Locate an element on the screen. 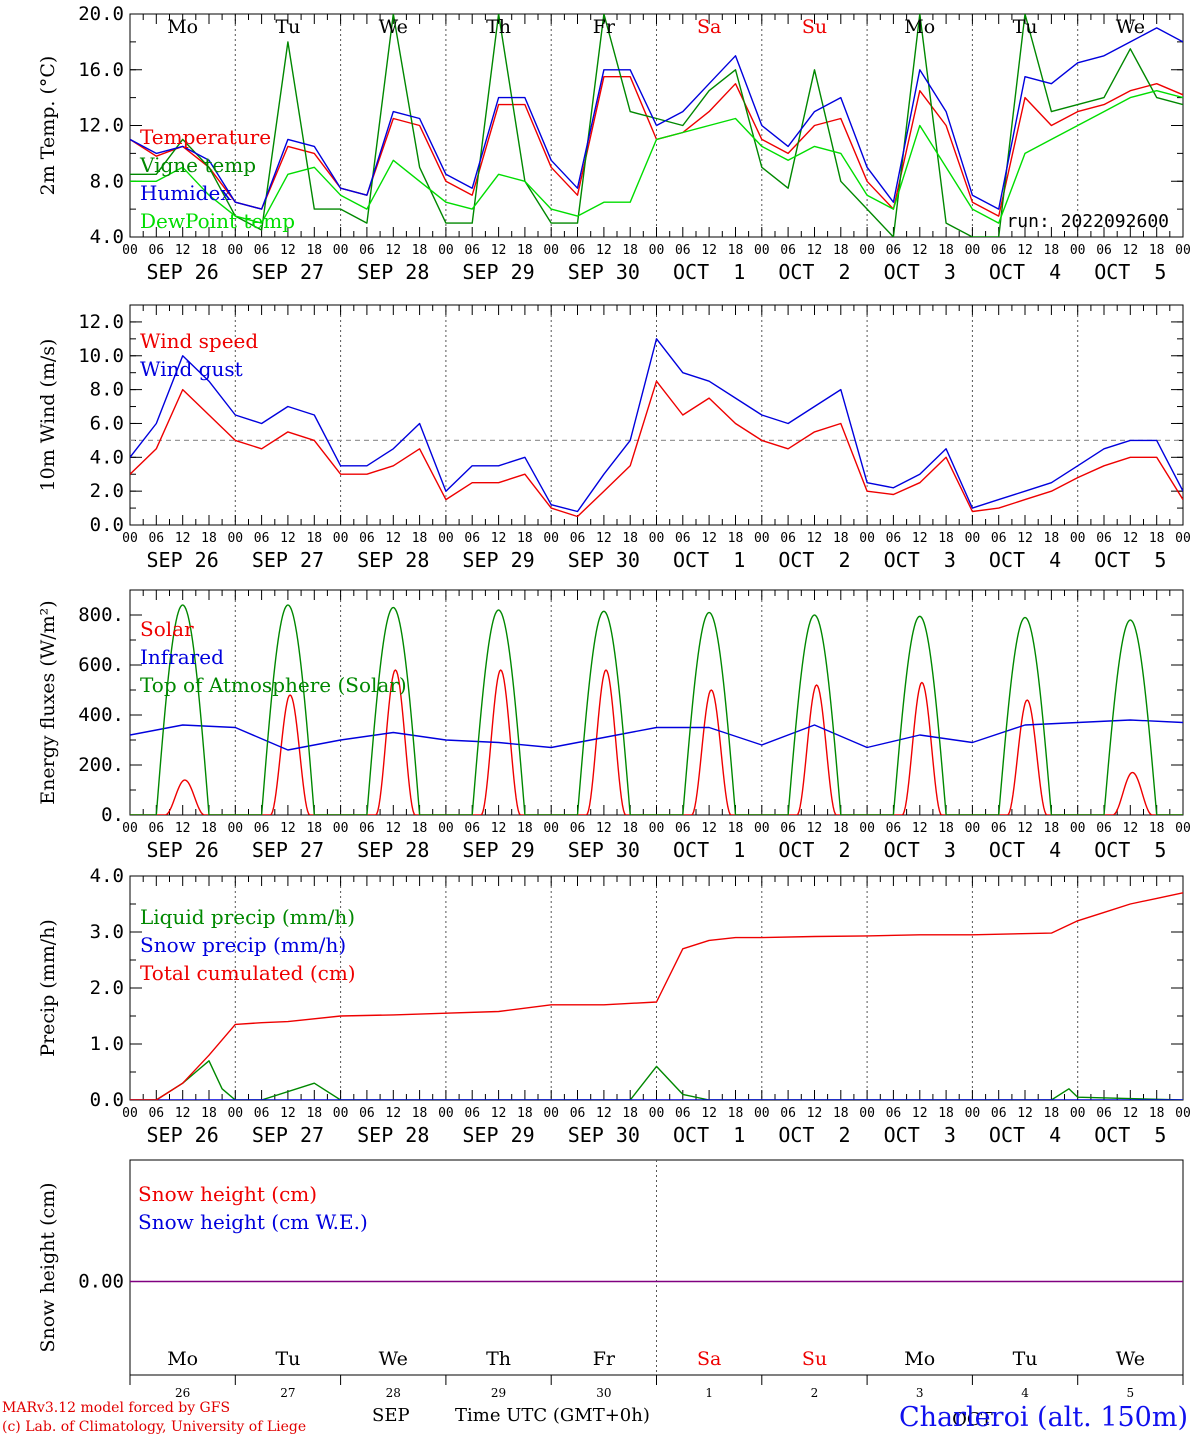 The height and width of the screenshot is (1440, 1194). date-label: SEP 28 is located at coordinates (393, 560).